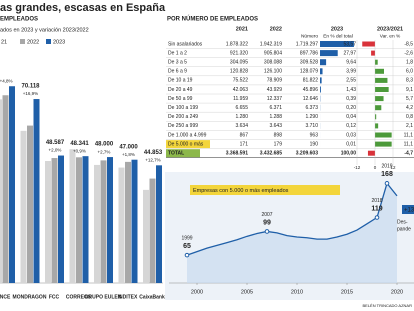 The height and width of the screenshot is (311, 414). Describe the element at coordinates (241, 126) in the screenshot. I see `cell: 3.634` at that location.